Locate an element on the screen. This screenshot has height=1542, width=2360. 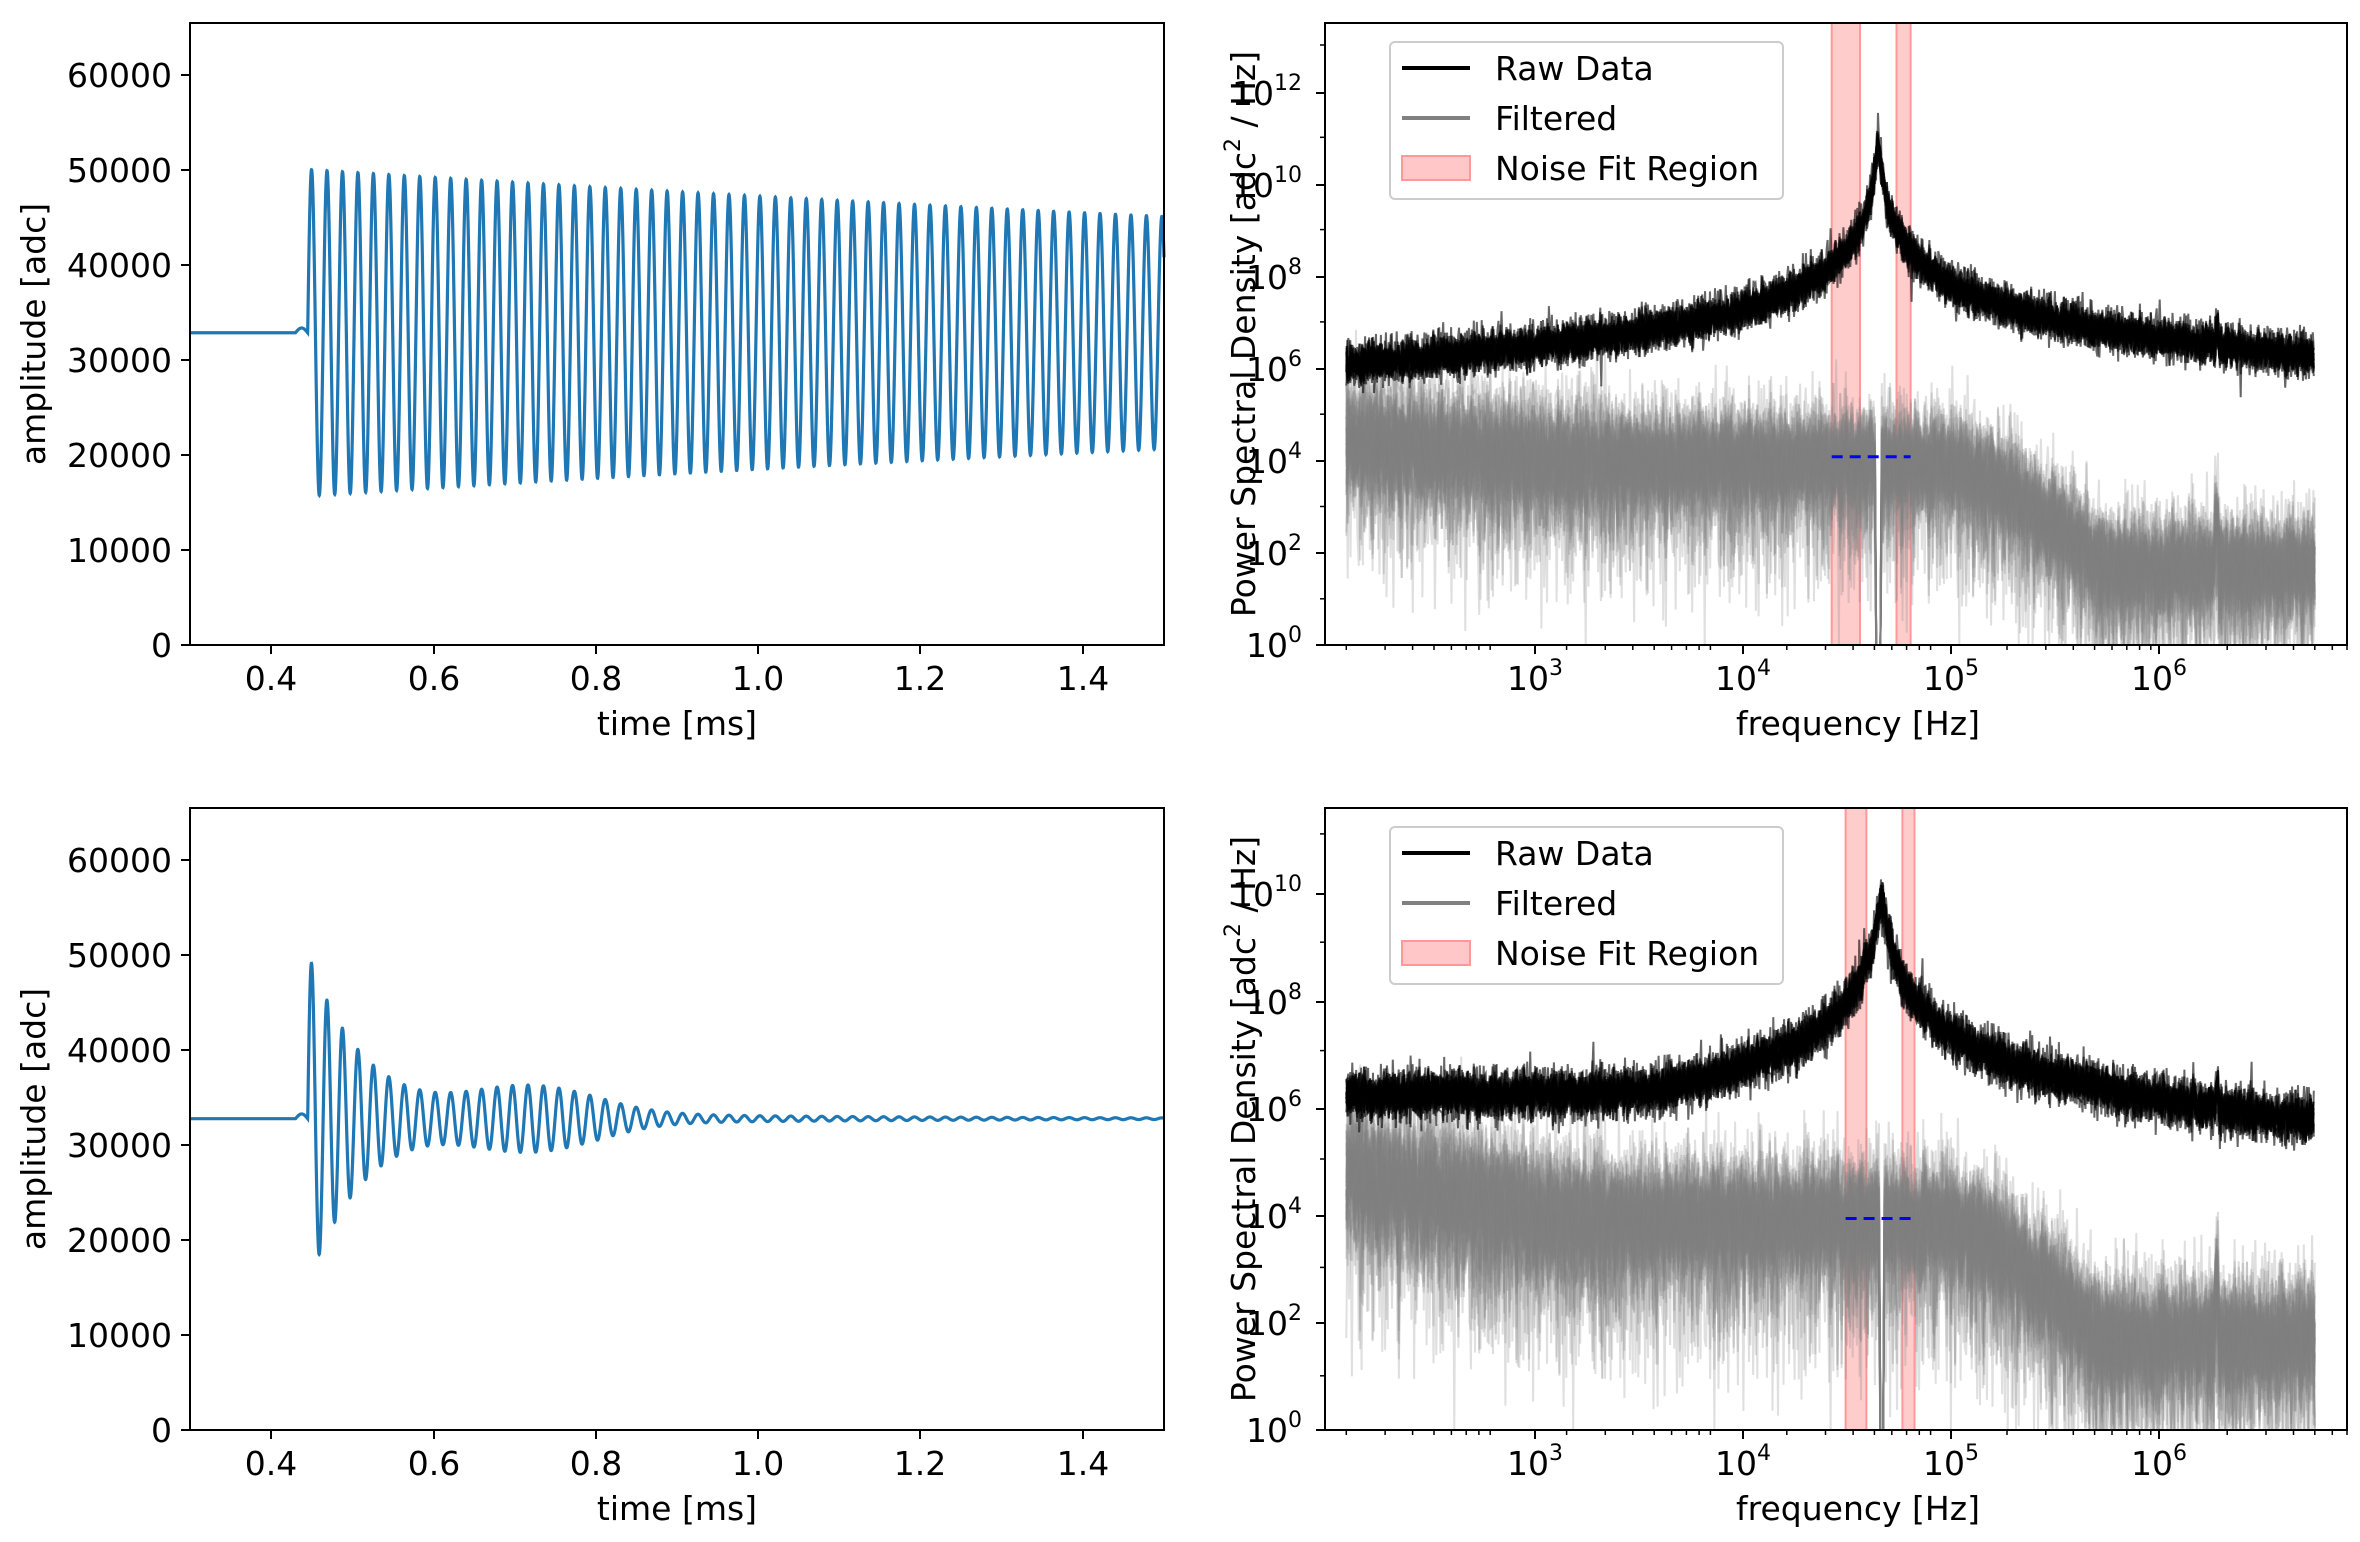
x-tick-label: 10⁵ is located at coordinates (1951, 677).